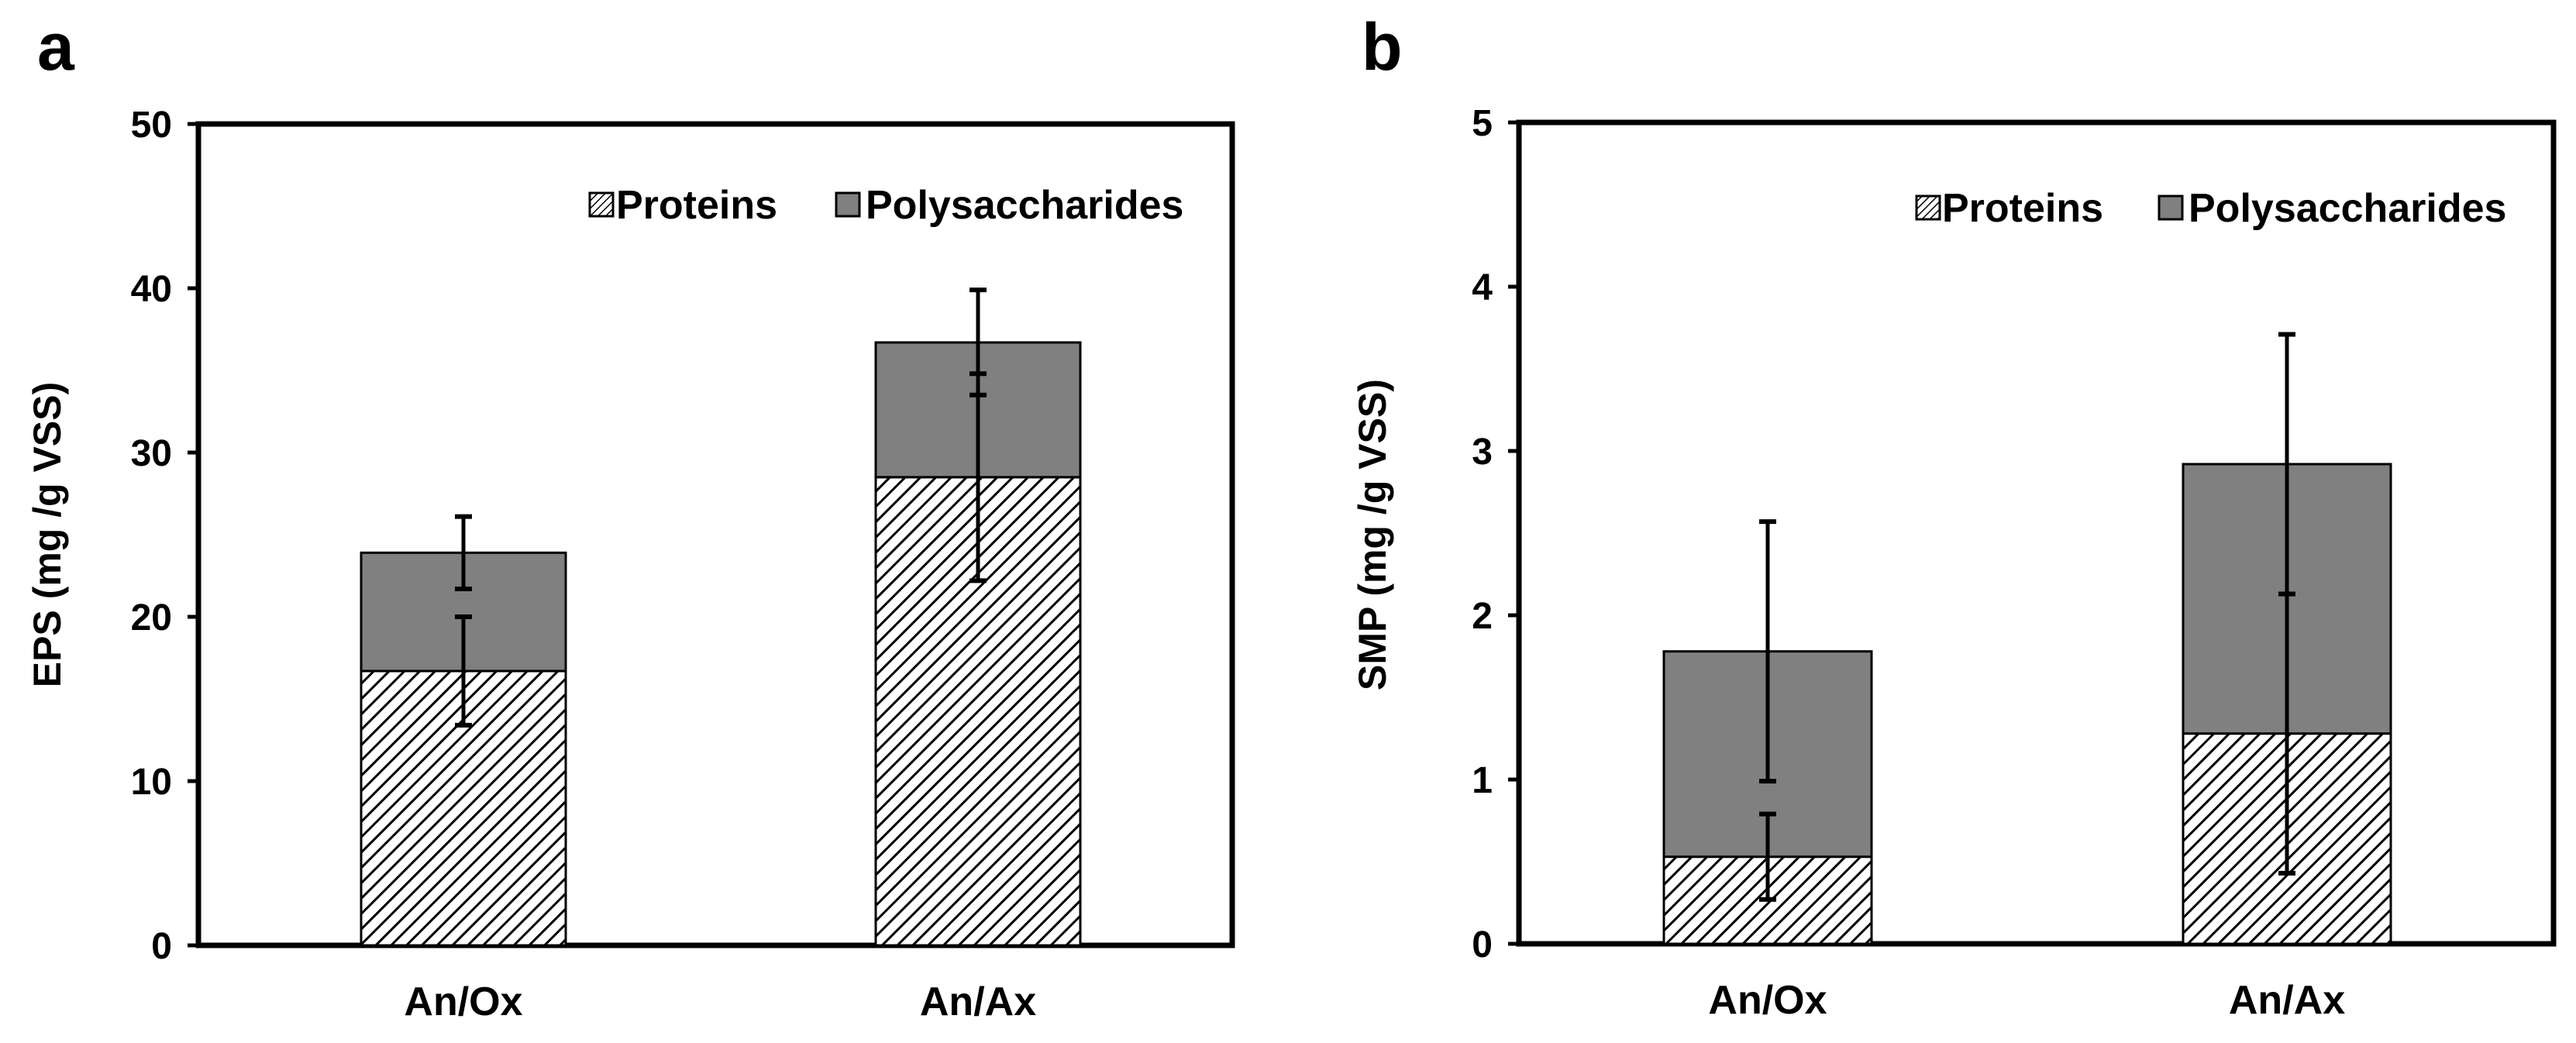 The image size is (2576, 1043). I want to click on y-tick-label: 2, so click(1482, 616).